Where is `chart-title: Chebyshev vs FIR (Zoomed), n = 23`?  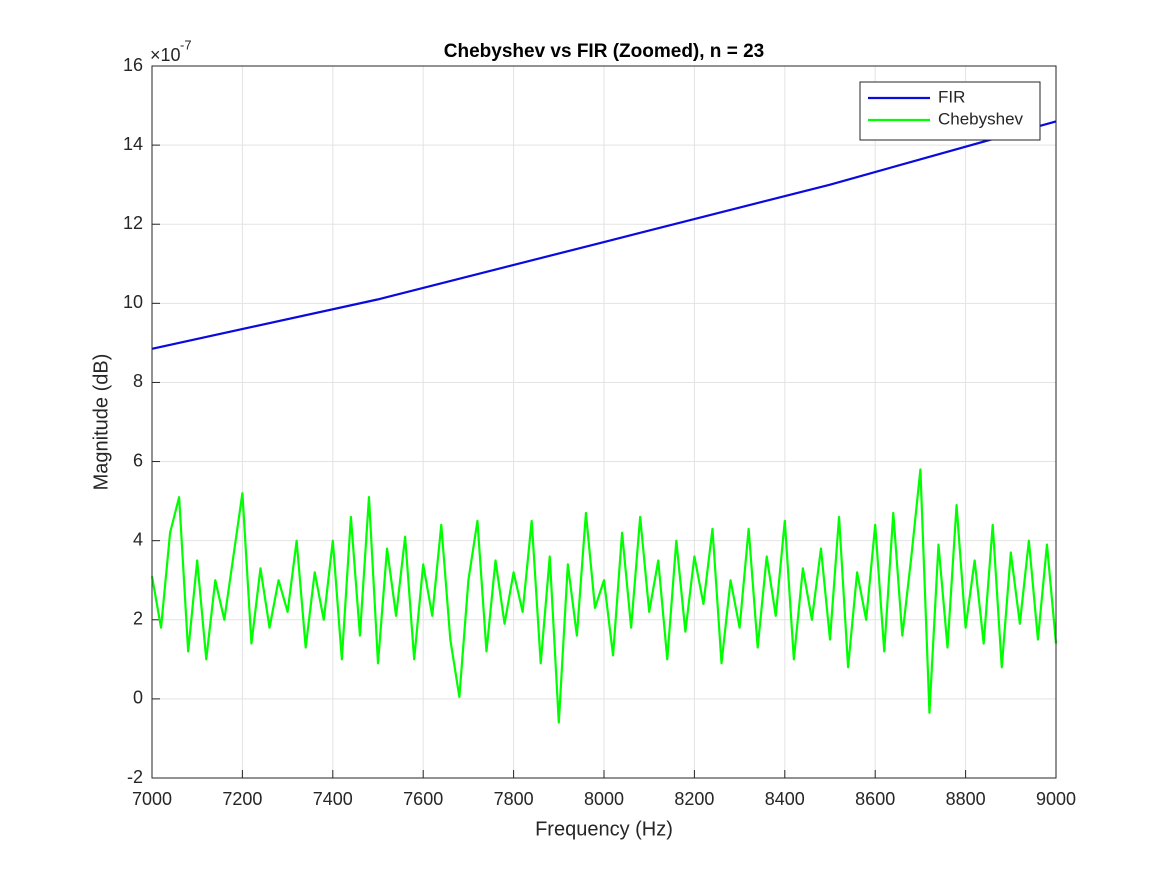
chart-title: Chebyshev vs FIR (Zoomed), n = 23 is located at coordinates (604, 51).